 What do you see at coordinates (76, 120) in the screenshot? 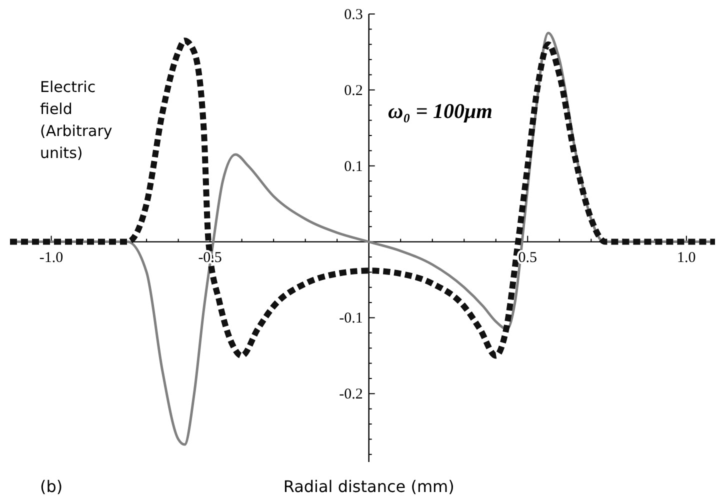
I see `y-axis-title: Electric field (Arbitrary units)` at bounding box center [76, 120].